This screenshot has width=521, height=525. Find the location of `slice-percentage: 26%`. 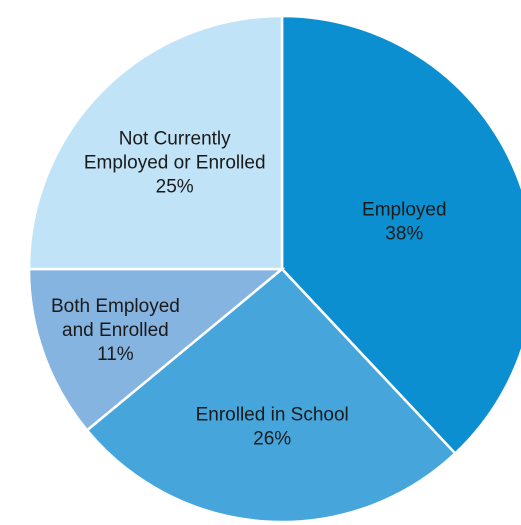

slice-percentage: 26% is located at coordinates (272, 439).